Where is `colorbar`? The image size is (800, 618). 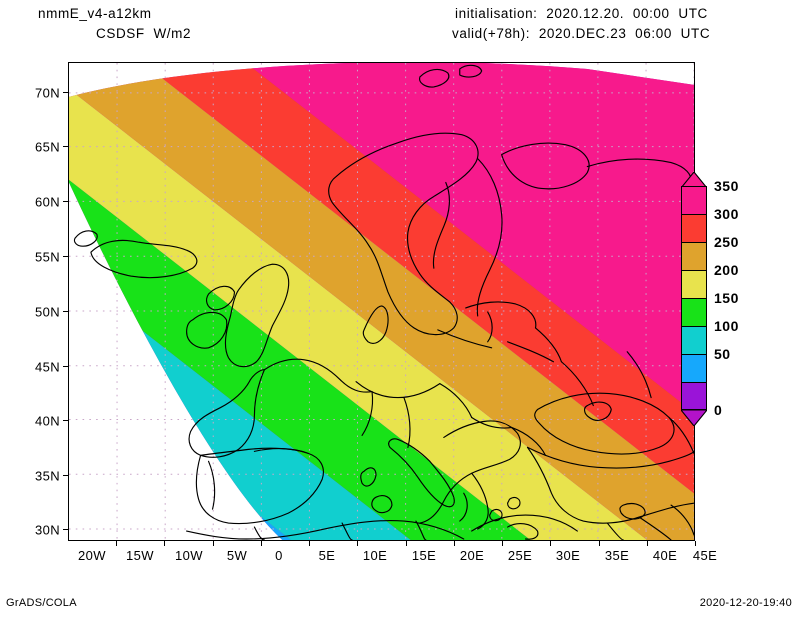
colorbar is located at coordinates (694, 298).